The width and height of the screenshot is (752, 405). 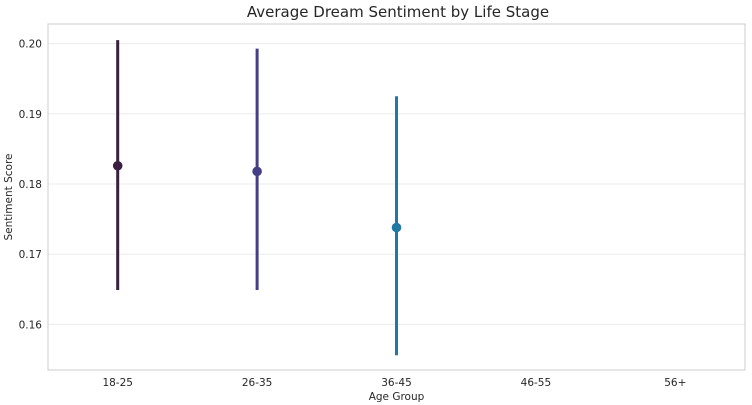 What do you see at coordinates (675, 383) in the screenshot?
I see `x-tick-label: 56+` at bounding box center [675, 383].